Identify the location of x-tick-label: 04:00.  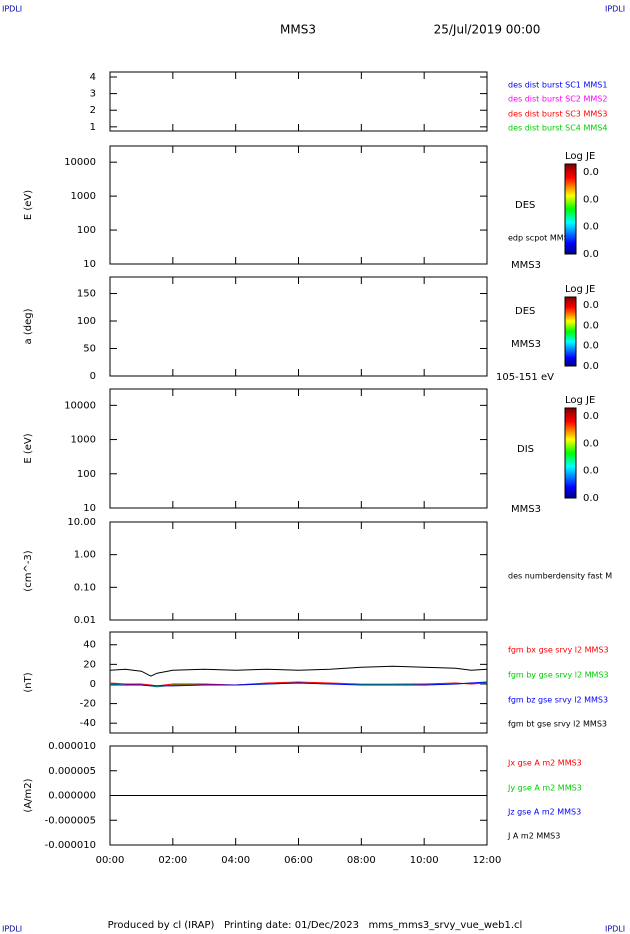
(235, 860).